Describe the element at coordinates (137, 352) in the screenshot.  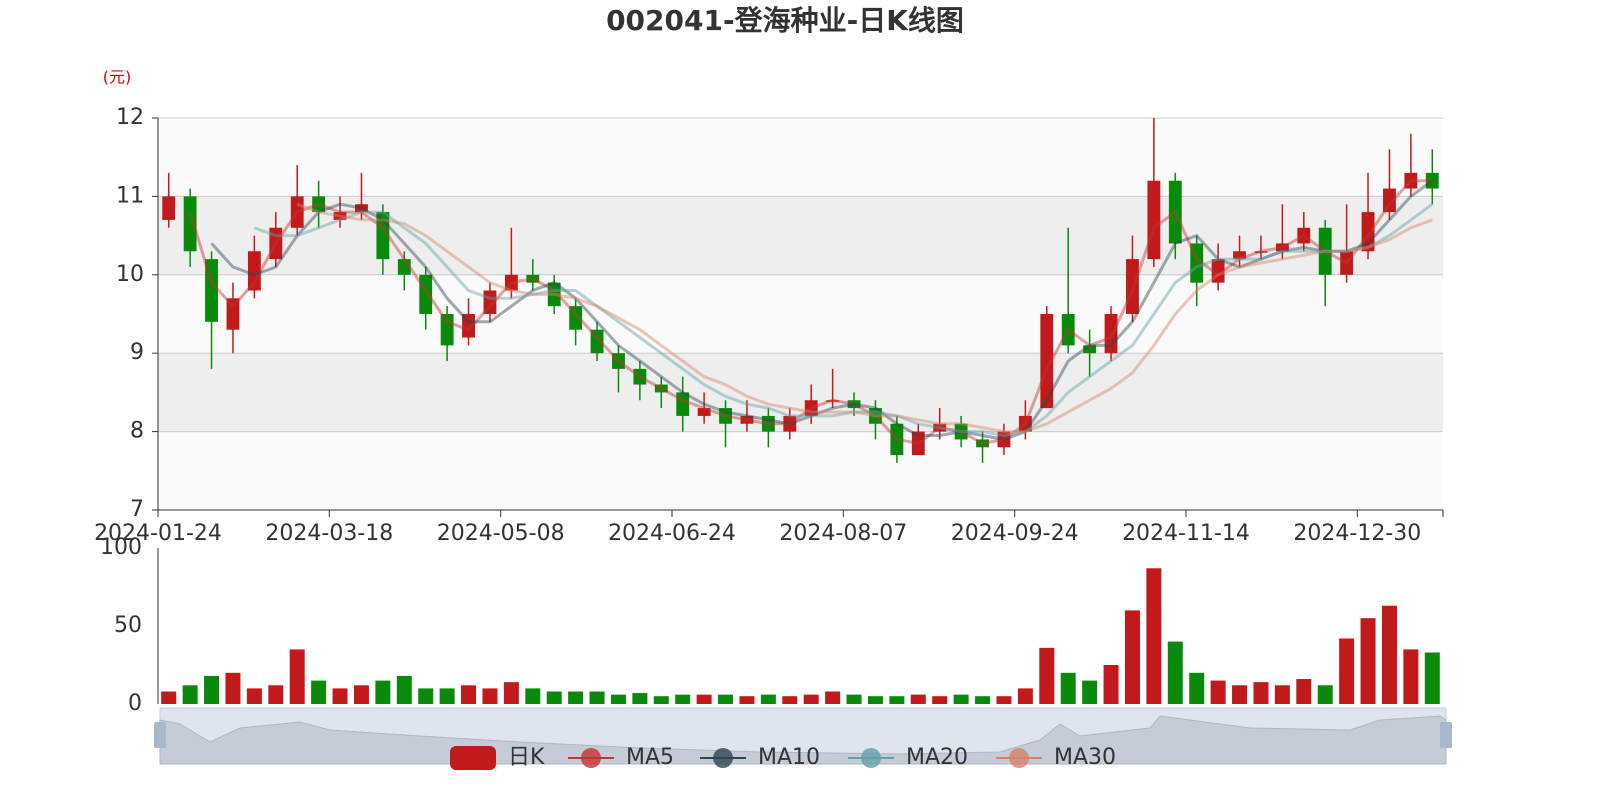
I see `y-tick-label: 9` at that location.